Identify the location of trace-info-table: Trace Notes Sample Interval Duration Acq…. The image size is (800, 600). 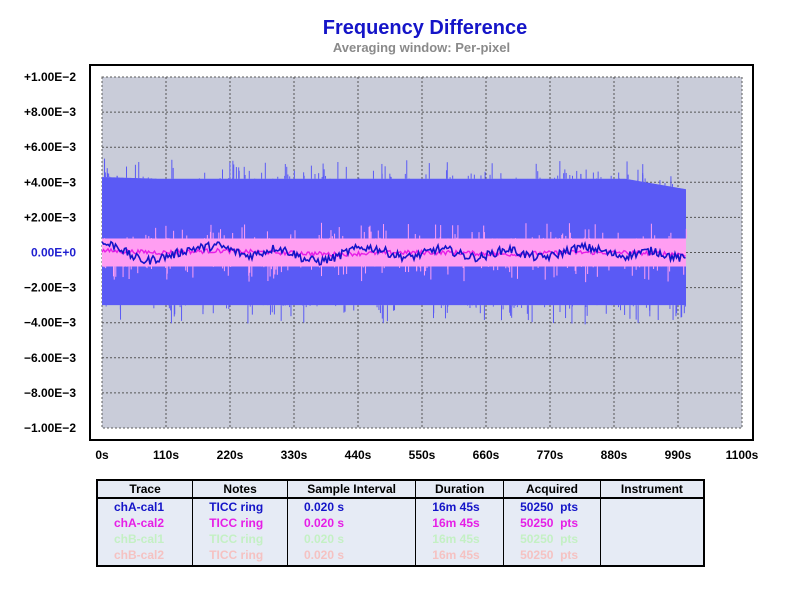
(400, 523).